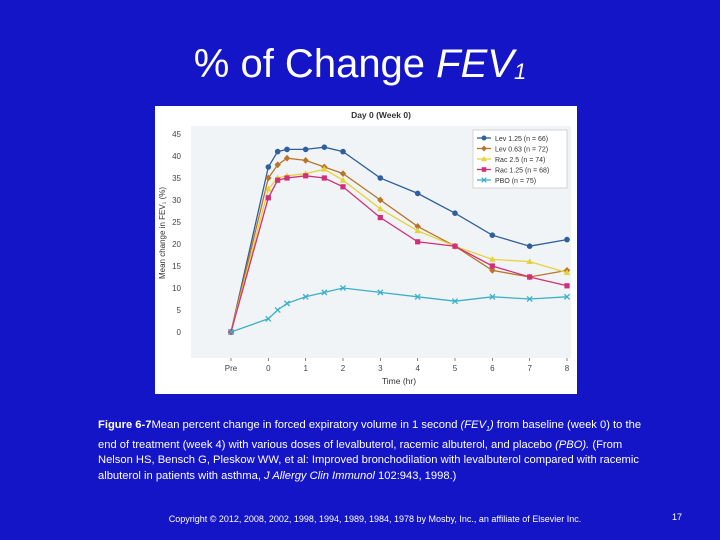 Image resolution: width=720 pixels, height=540 pixels. I want to click on legend-label: Rac 1.25 (n = 68), so click(522, 170).